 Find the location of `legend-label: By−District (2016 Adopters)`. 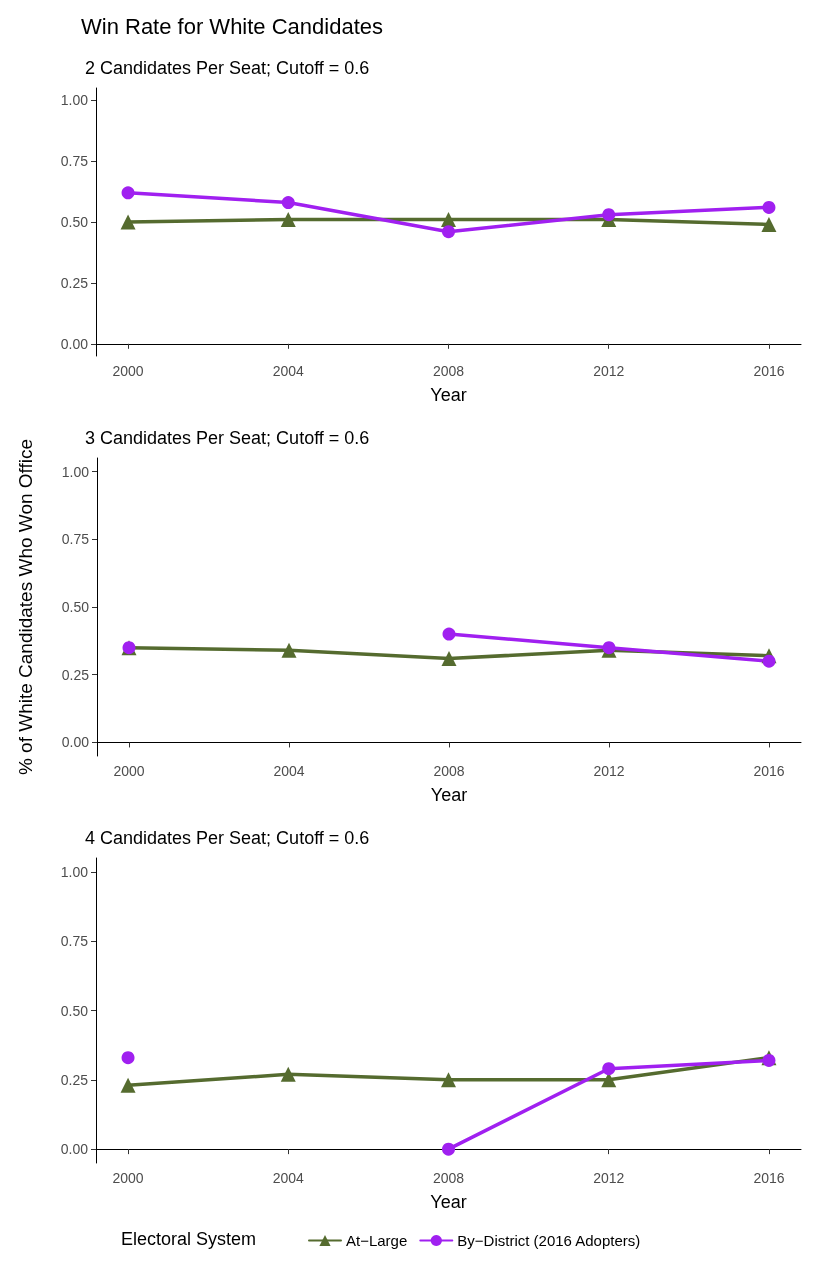

legend-label: By−District (2016 Adopters) is located at coordinates (549, 1240).